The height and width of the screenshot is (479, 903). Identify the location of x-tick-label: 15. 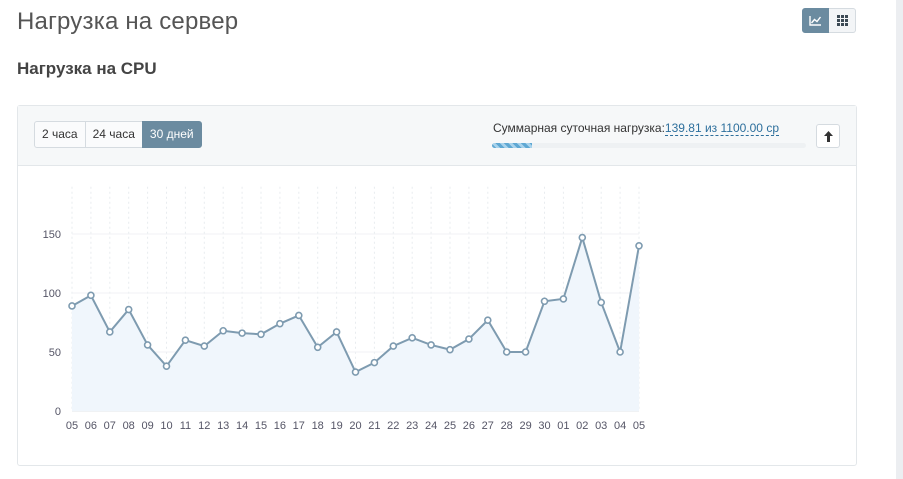
(261, 426).